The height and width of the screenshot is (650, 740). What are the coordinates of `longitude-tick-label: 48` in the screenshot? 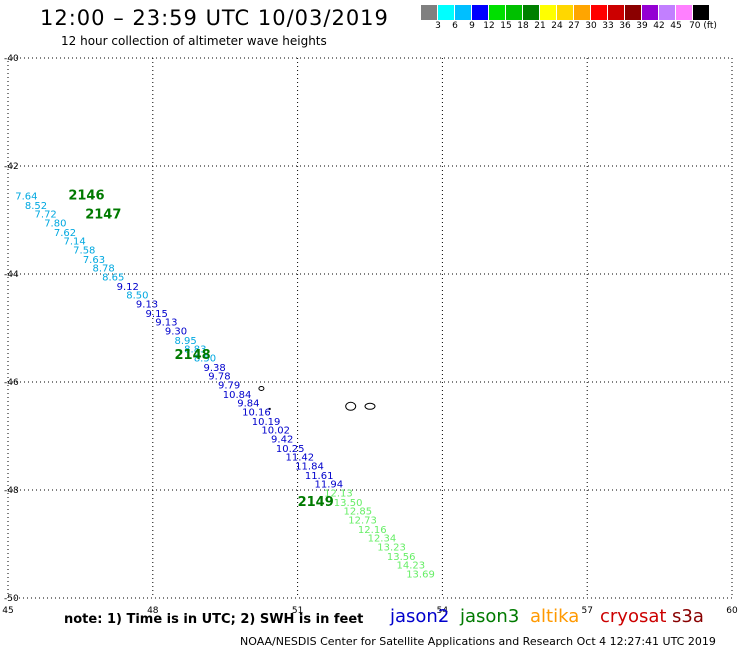 It's located at (153, 611).